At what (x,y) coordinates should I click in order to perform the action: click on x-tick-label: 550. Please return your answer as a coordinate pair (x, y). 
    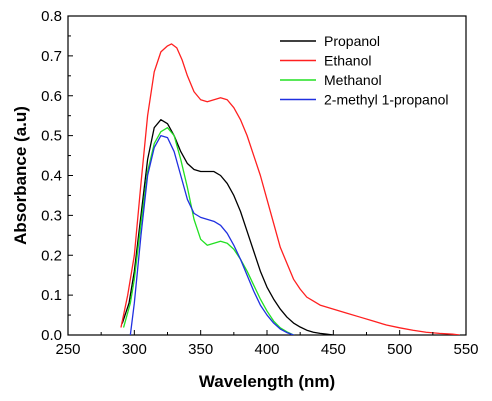
    Looking at the image, I should click on (465, 349).